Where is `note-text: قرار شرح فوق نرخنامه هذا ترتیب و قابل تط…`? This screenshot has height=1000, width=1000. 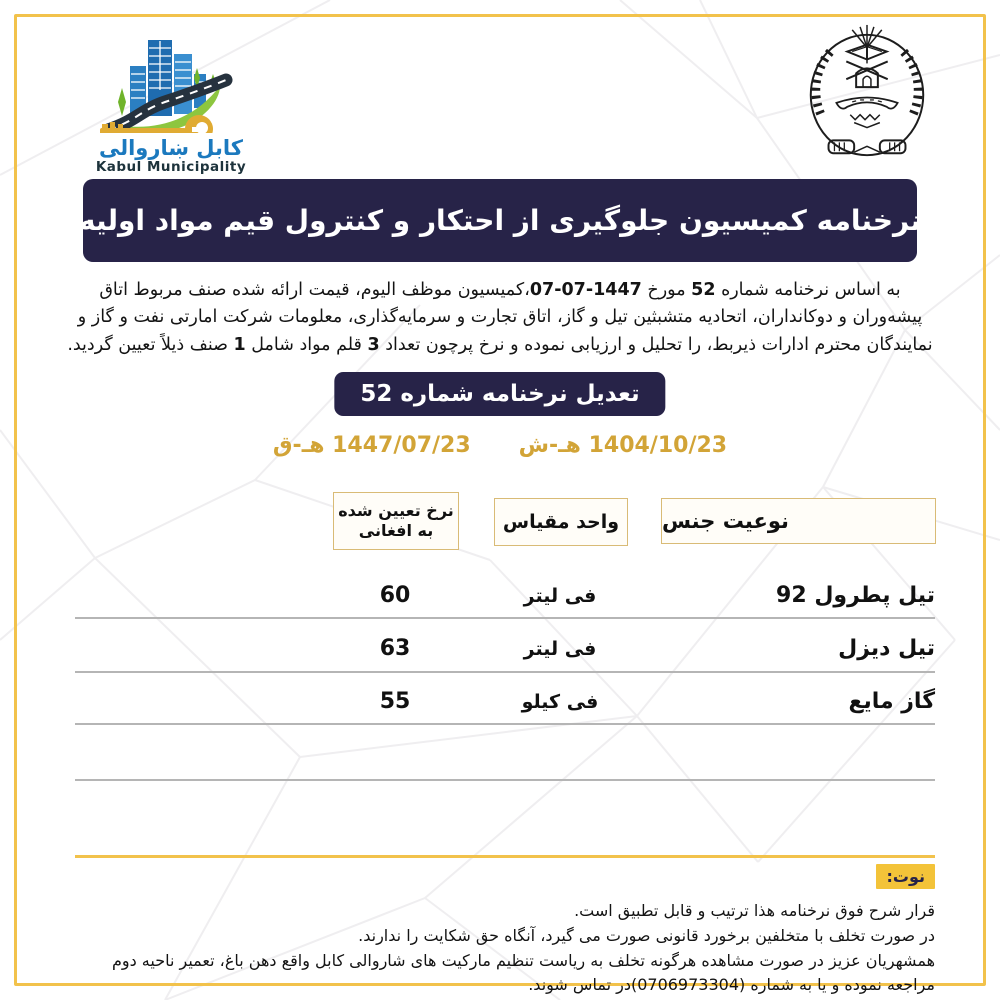
note-text: قرار شرح فوق نرخنامه هذا ترتیب و قابل تط… is located at coordinates (500, 948).